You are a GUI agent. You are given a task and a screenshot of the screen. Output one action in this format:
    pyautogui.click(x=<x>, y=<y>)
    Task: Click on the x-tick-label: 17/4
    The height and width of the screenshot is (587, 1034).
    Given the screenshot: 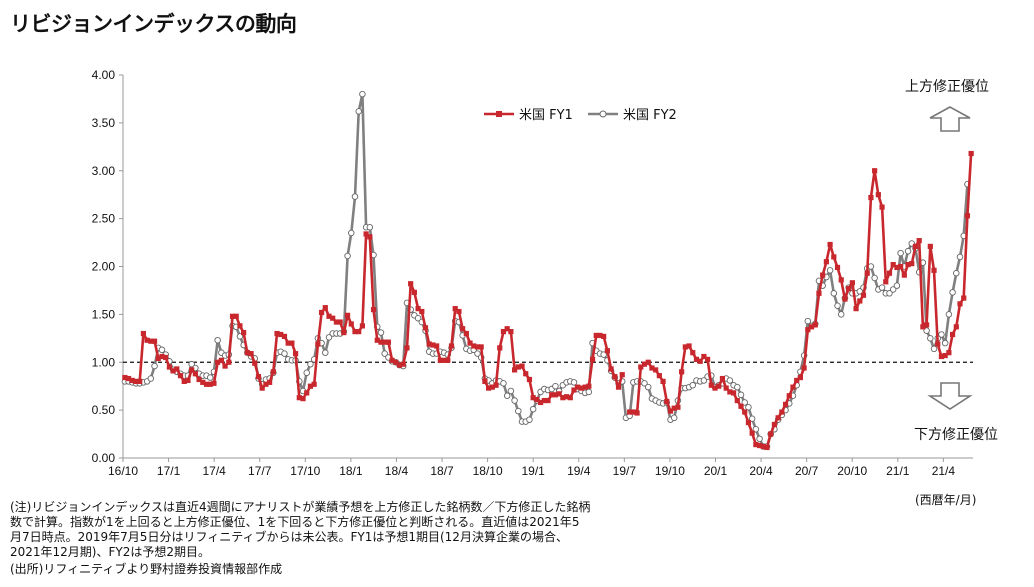 What is the action you would take?
    pyautogui.click(x=214, y=471)
    